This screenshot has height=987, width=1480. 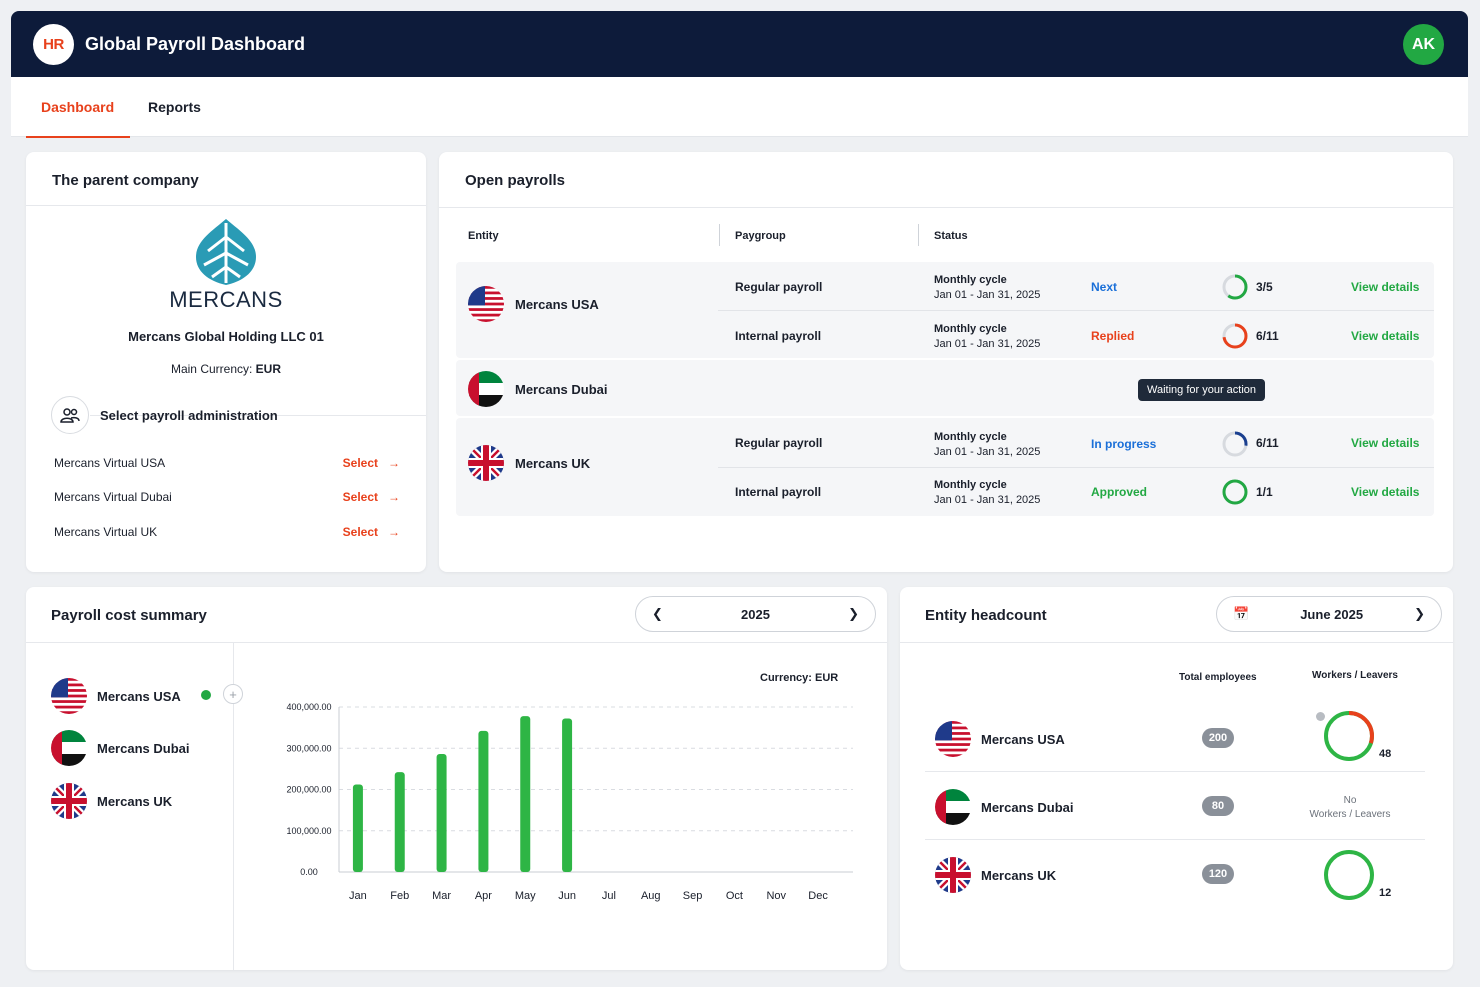 I want to click on legend-usa: Mercans USA, so click(x=116, y=696).